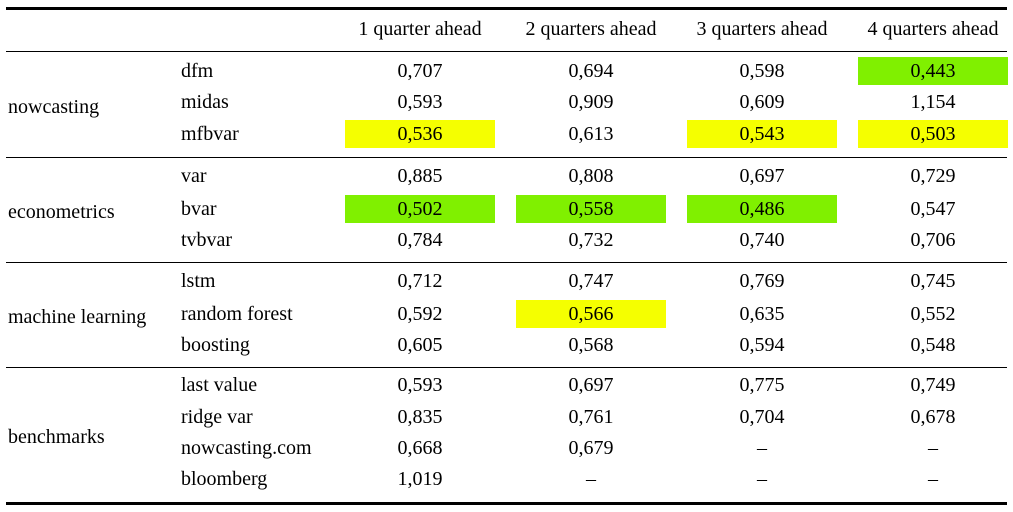 This screenshot has height=512, width=1013. Describe the element at coordinates (591, 281) in the screenshot. I see `value-cell: 0,747` at that location.